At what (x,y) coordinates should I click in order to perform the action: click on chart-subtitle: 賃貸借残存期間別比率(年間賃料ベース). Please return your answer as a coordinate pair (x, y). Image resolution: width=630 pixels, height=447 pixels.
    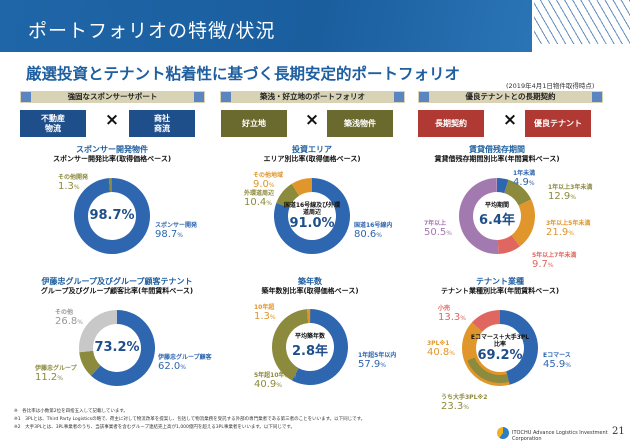
    Looking at the image, I should click on (497, 159).